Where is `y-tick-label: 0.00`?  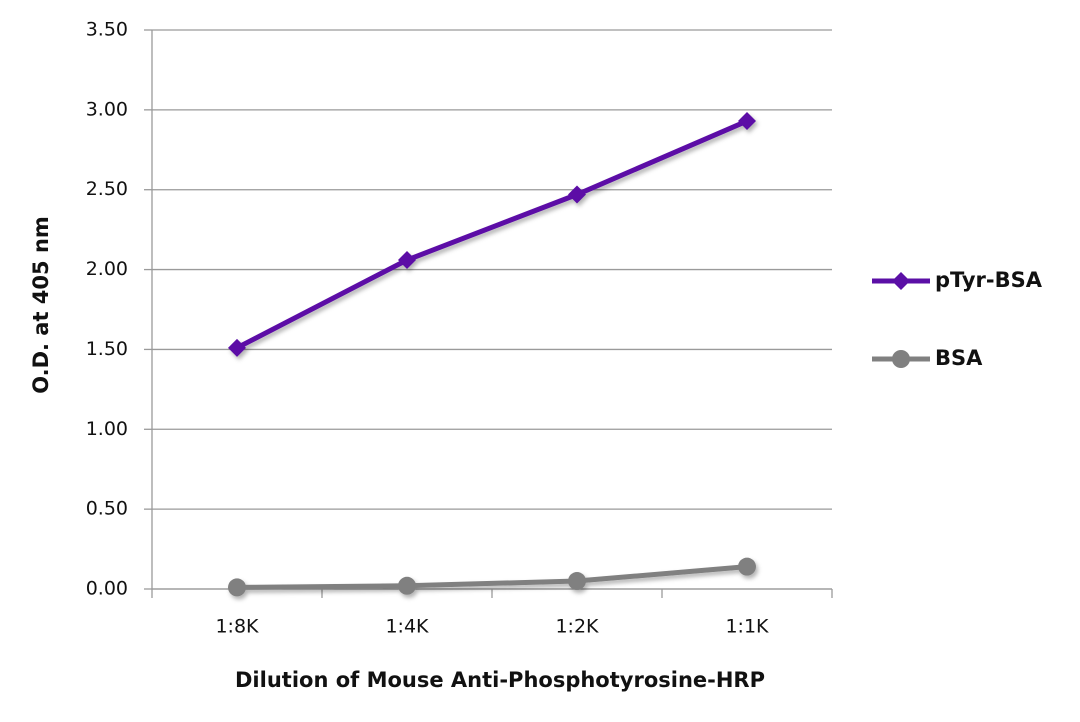
y-tick-label: 0.00 is located at coordinates (107, 589).